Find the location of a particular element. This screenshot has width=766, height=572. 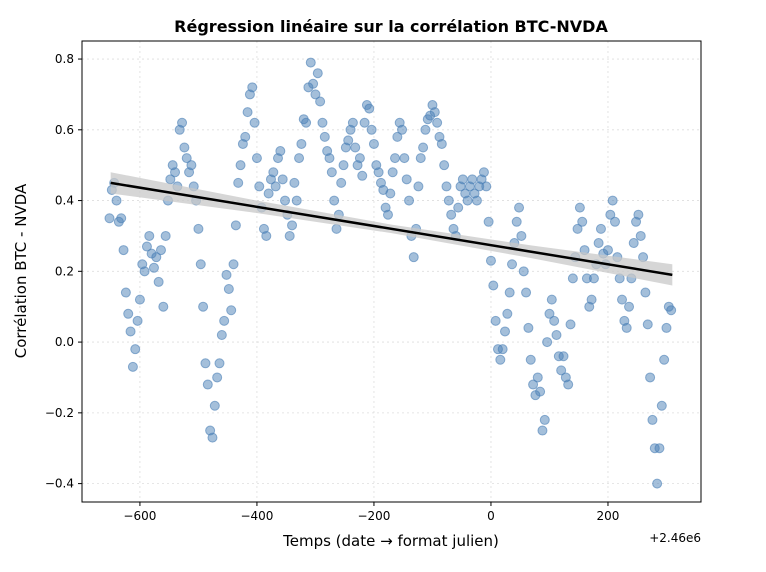

y-tick-label: 0.2 is located at coordinates (64, 271).